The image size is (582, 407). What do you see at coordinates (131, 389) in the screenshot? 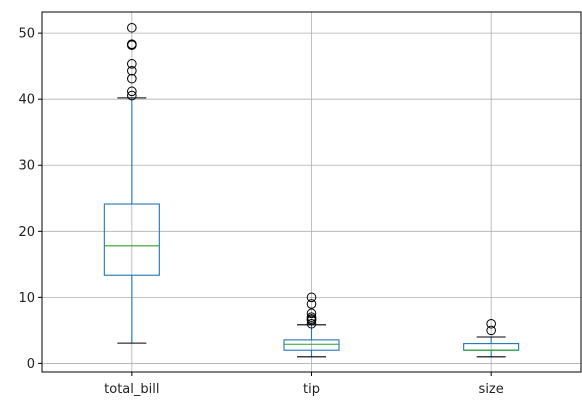
I see `x-tick-label: total_bill` at bounding box center [131, 389].